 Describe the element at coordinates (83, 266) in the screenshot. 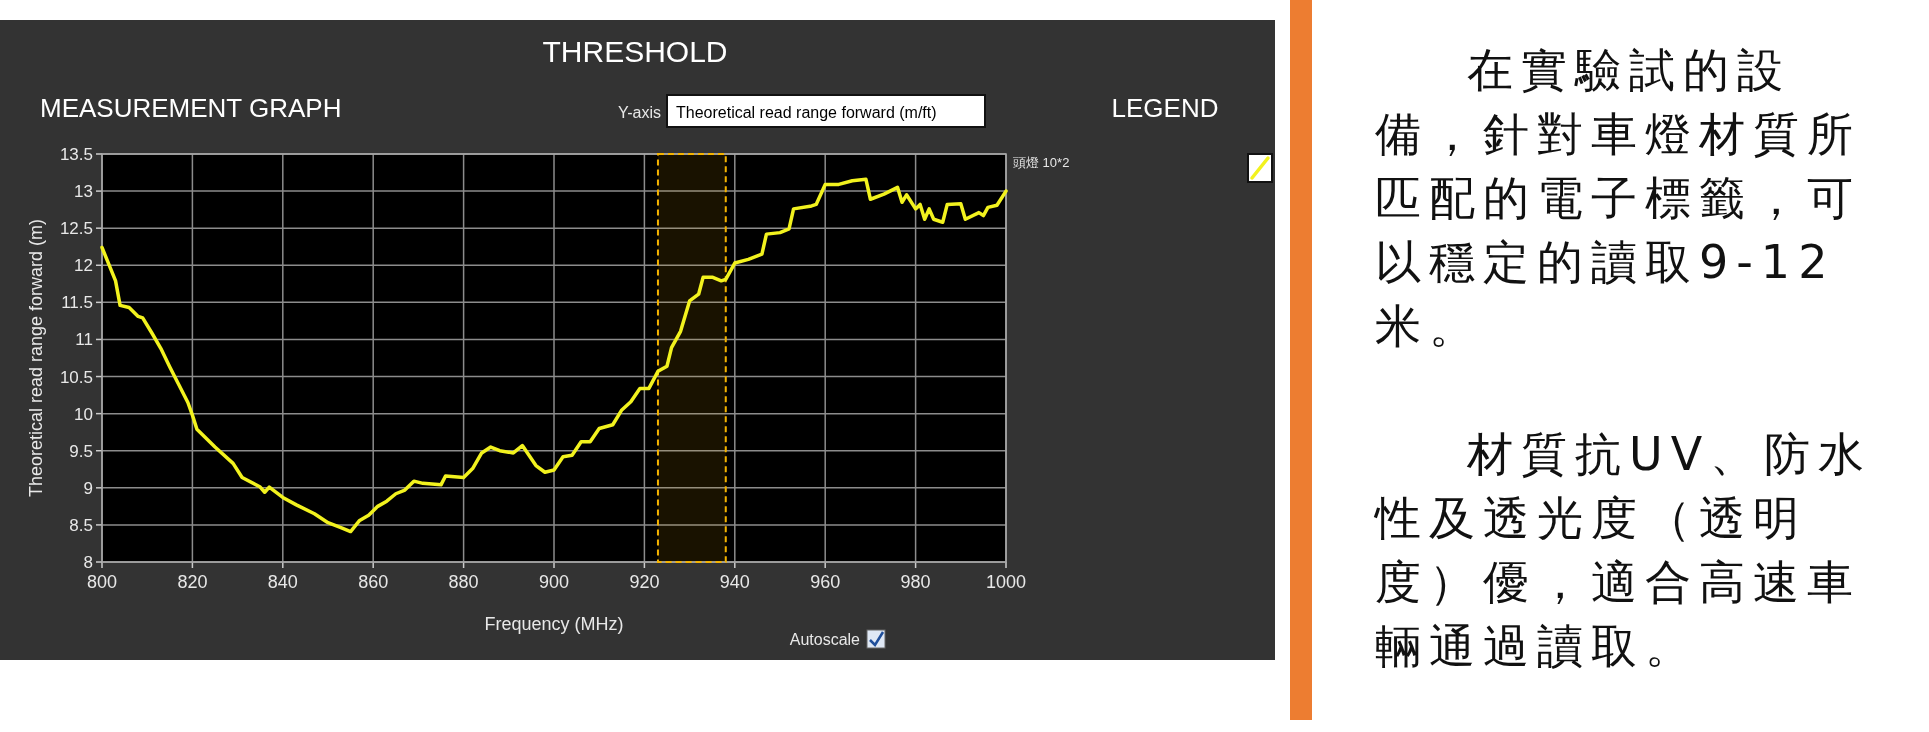

I see `y-tick-label: 12` at that location.